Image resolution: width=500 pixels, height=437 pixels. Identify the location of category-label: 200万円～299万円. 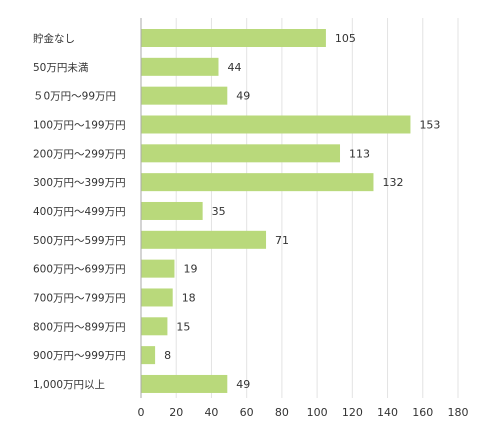
(79, 154).